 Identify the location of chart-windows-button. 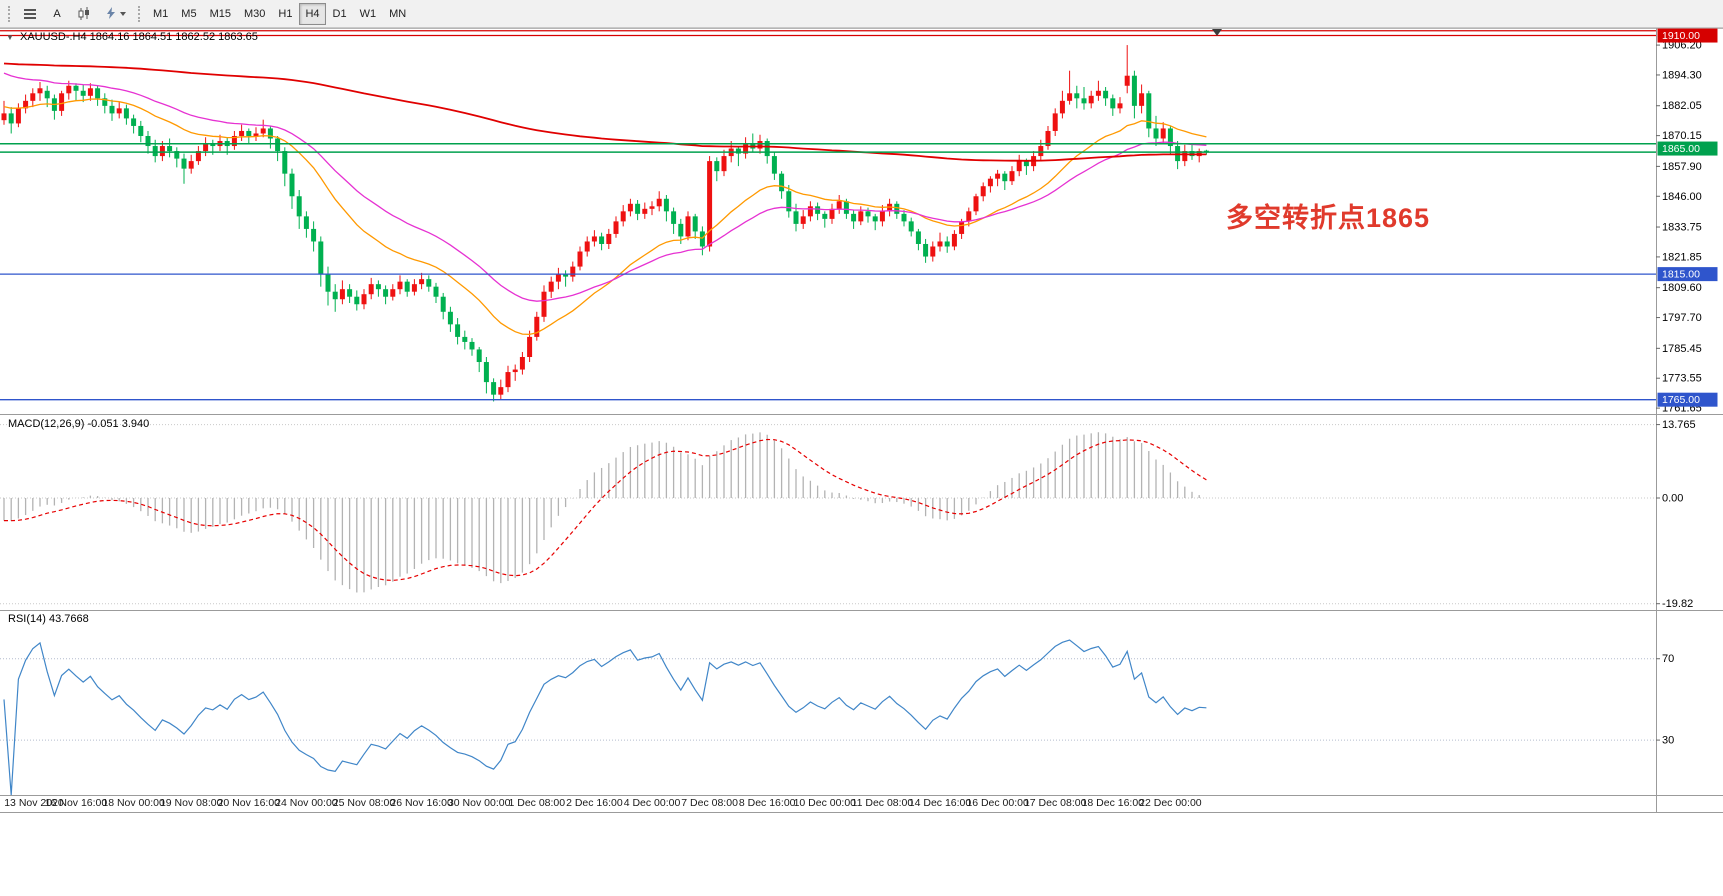
(30, 14).